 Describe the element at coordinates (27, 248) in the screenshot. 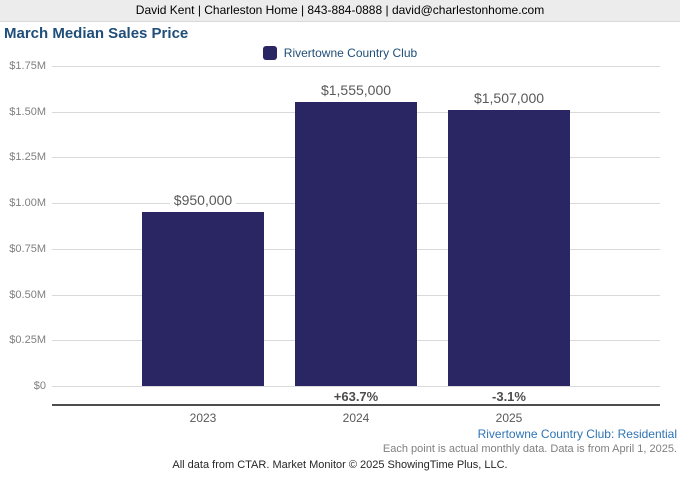

I see `y-tick-label: $0.75M` at that location.